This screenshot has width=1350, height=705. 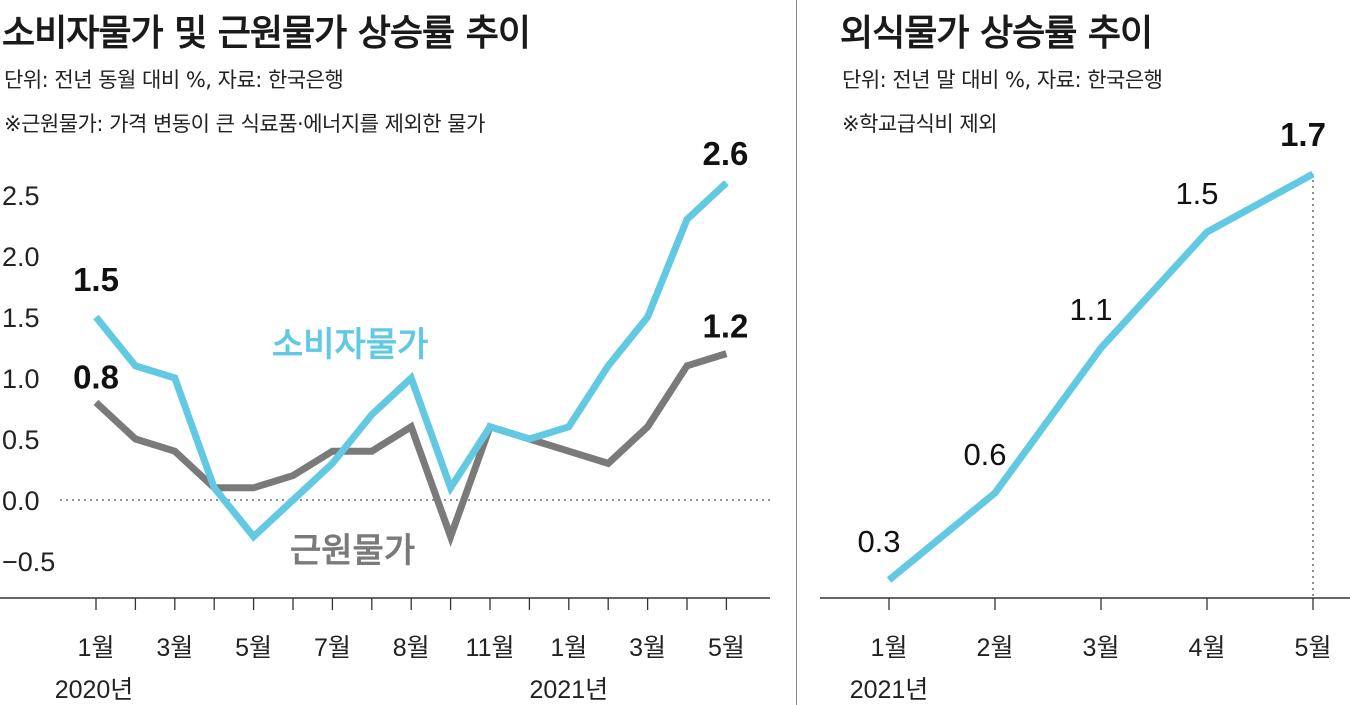 What do you see at coordinates (96, 376) in the screenshot?
I see `data-label: 0.8` at bounding box center [96, 376].